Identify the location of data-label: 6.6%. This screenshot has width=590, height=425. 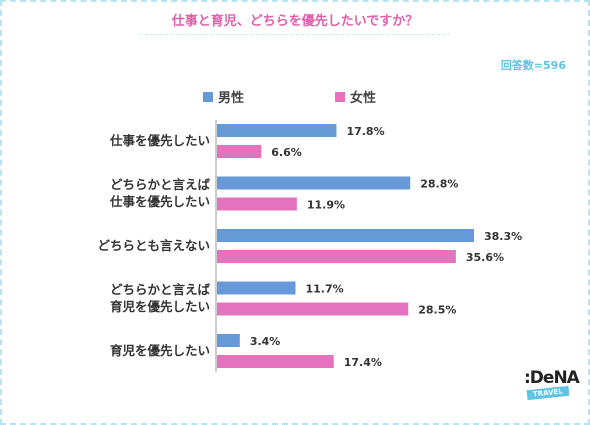
(286, 152).